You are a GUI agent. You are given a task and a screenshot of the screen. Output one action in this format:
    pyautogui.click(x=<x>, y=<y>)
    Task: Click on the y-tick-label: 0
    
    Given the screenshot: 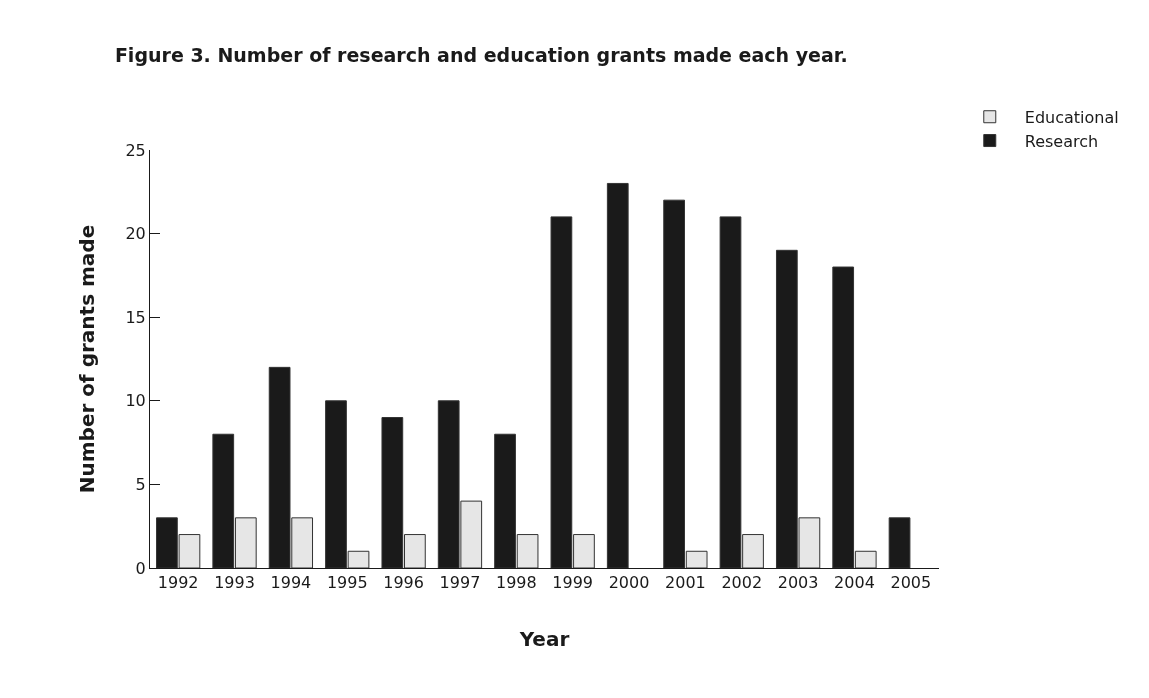 What is the action you would take?
    pyautogui.click(x=140, y=568)
    